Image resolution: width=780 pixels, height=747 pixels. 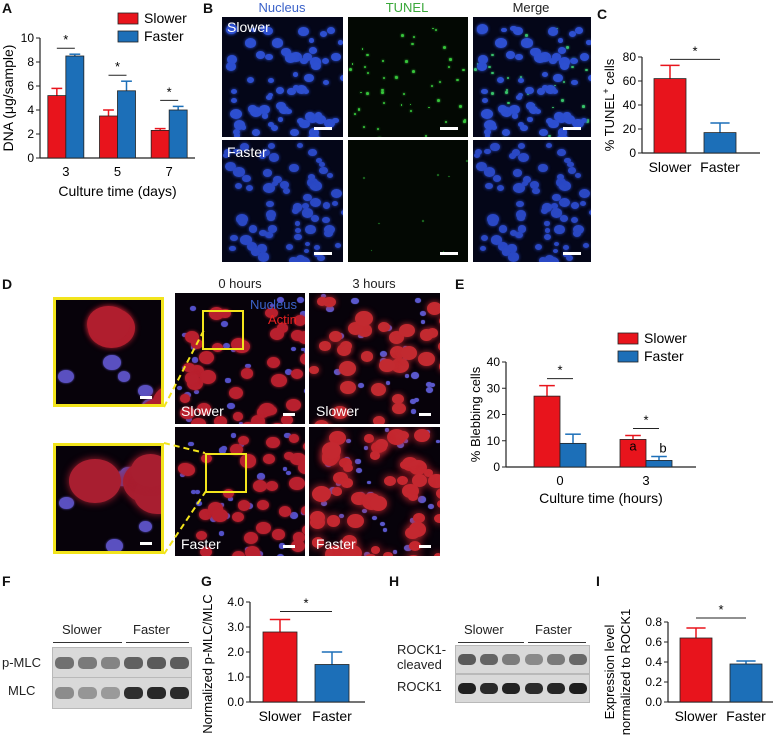 I want to click on y-tick-label: 8, so click(x=30, y=62).